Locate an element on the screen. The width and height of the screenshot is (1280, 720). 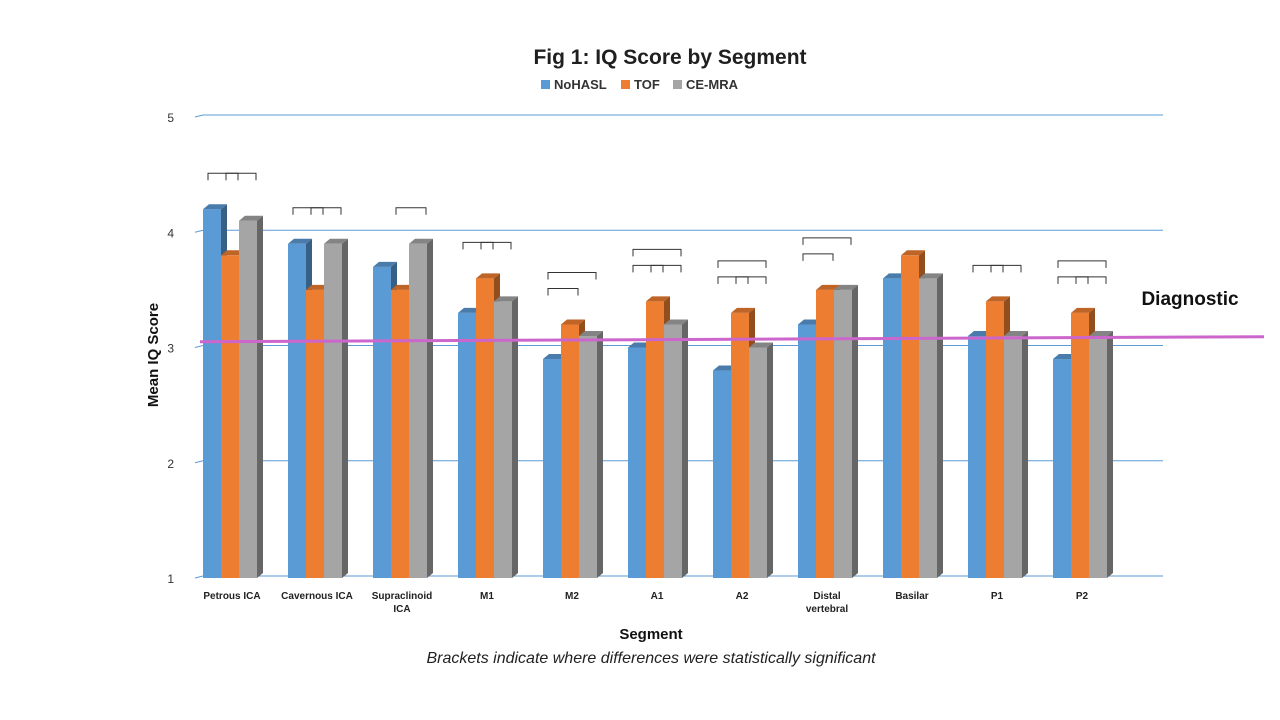
x-tick-label-3: M1 is located at coordinates (487, 596).